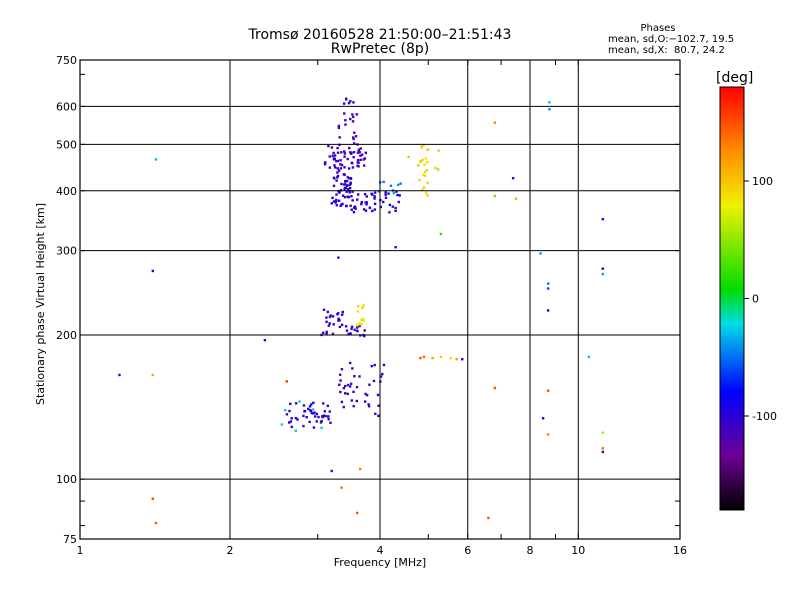 The height and width of the screenshot is (600, 800). I want to click on x-tick-label: 2, so click(230, 550).